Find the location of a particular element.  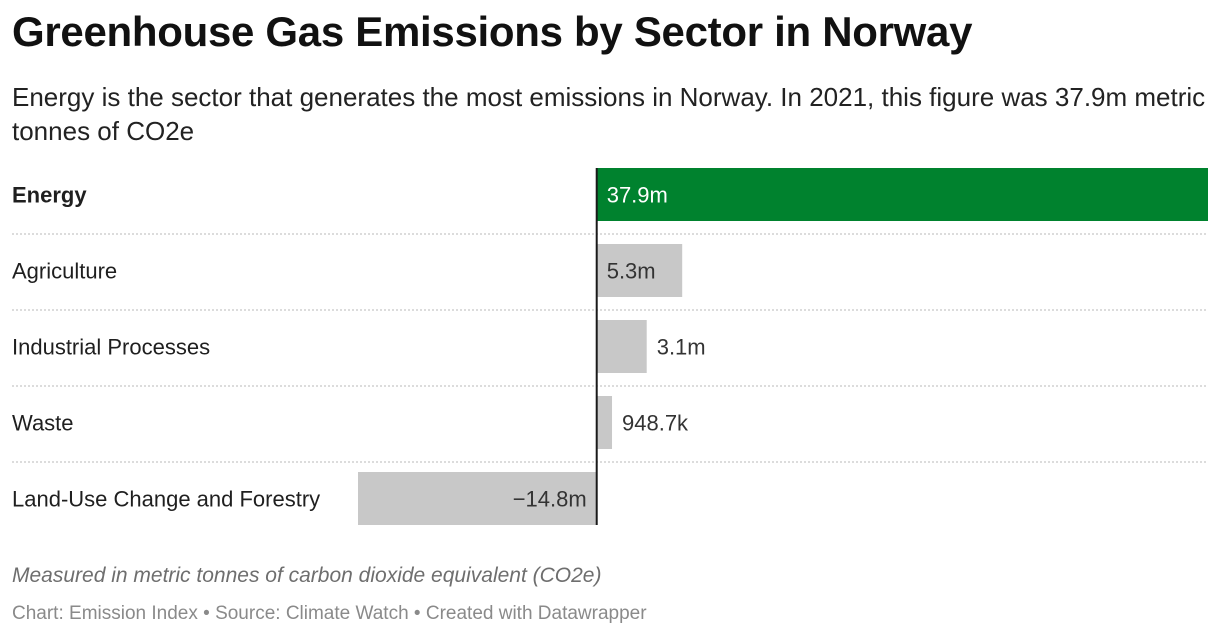

value-label: 3.1m is located at coordinates (681, 347).